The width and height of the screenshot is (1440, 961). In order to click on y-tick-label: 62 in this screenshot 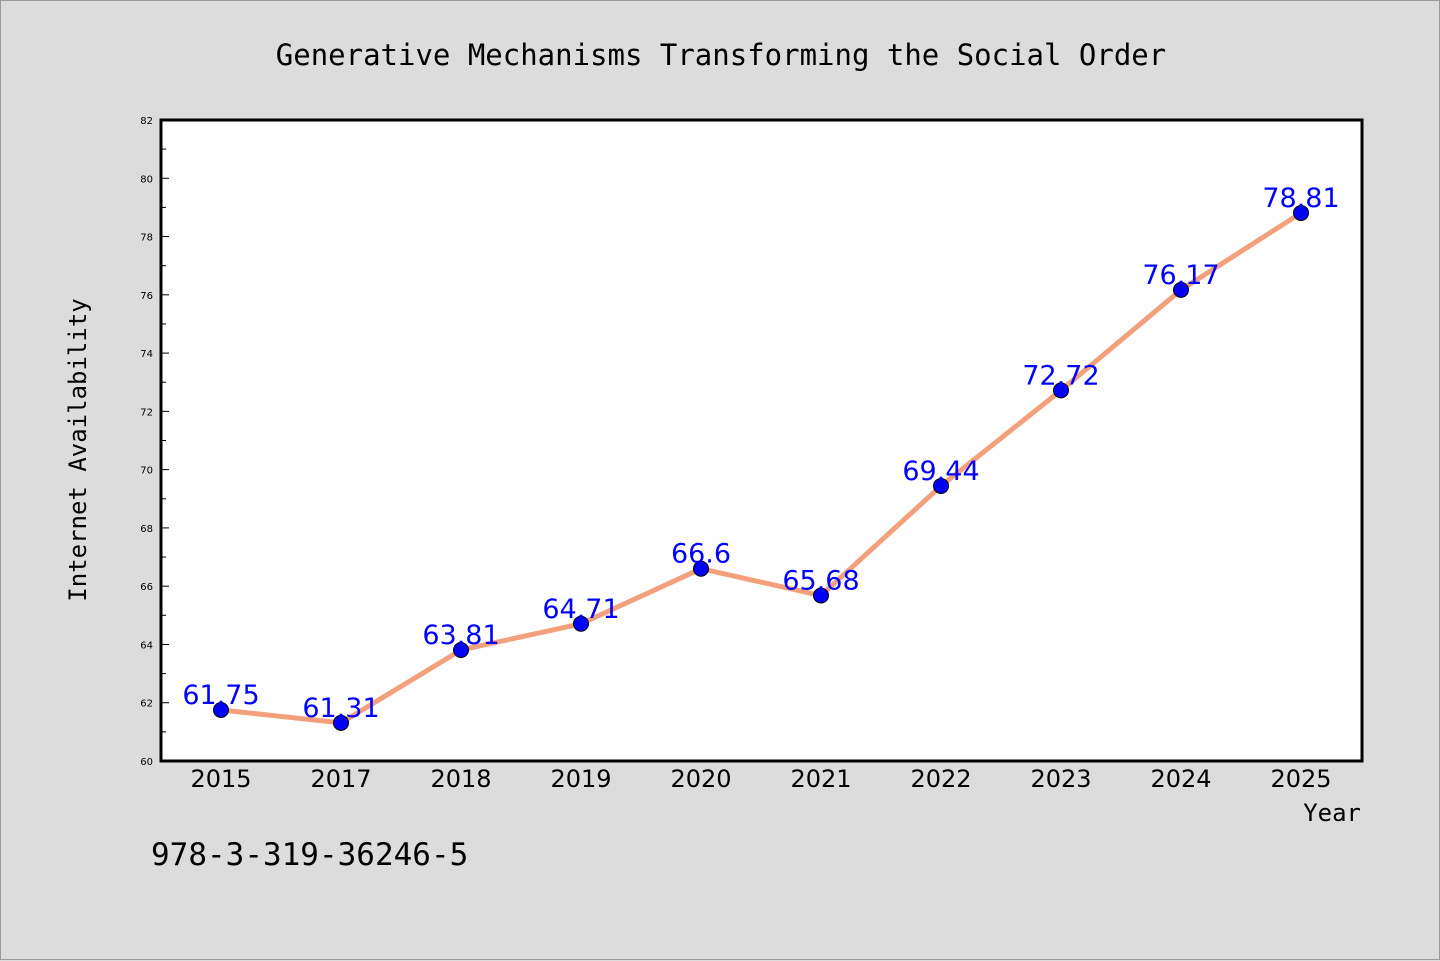, I will do `click(146, 704)`.